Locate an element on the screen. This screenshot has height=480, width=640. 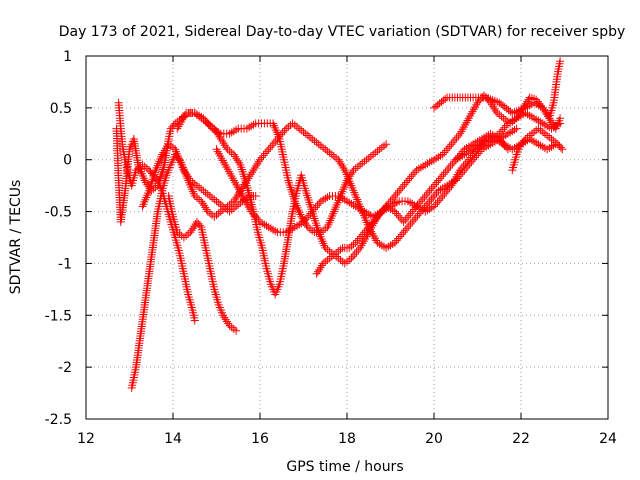
x-tick-labels: 12 14 16 18 20 22 24 is located at coordinates (347, 439).